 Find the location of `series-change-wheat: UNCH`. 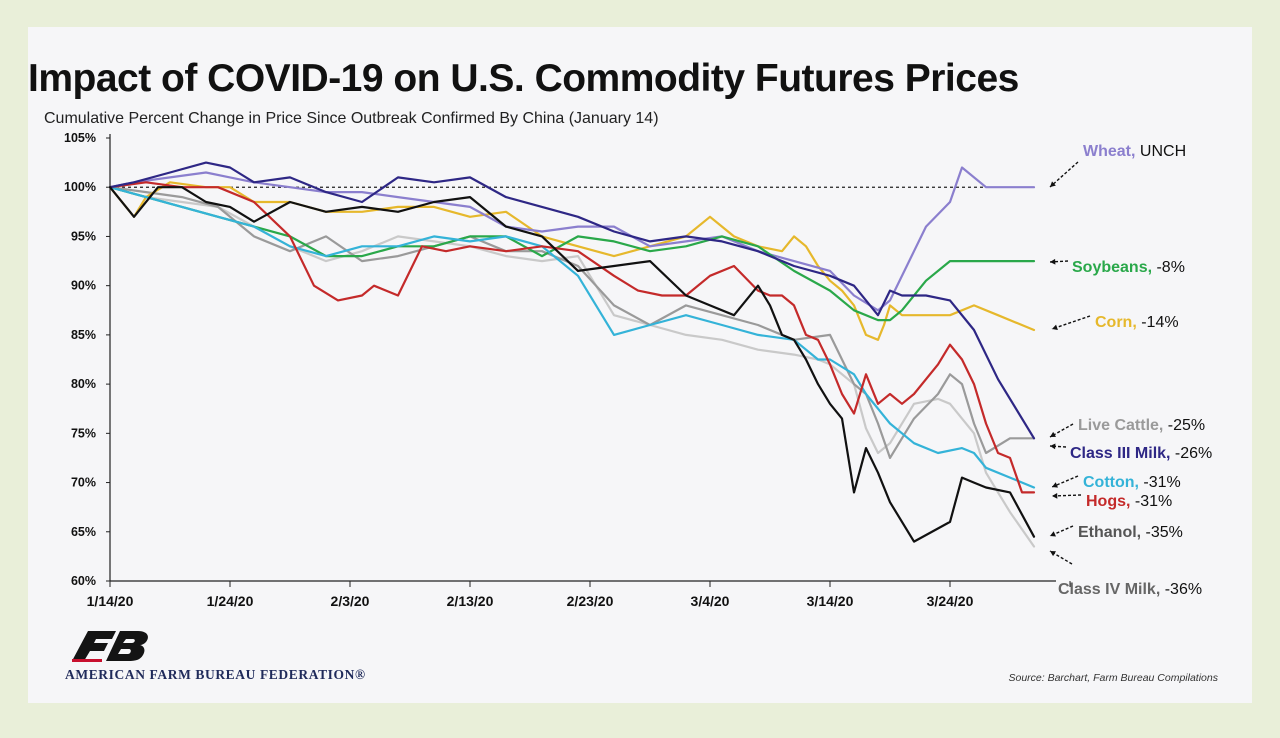

series-change-wheat: UNCH is located at coordinates (1160, 151).